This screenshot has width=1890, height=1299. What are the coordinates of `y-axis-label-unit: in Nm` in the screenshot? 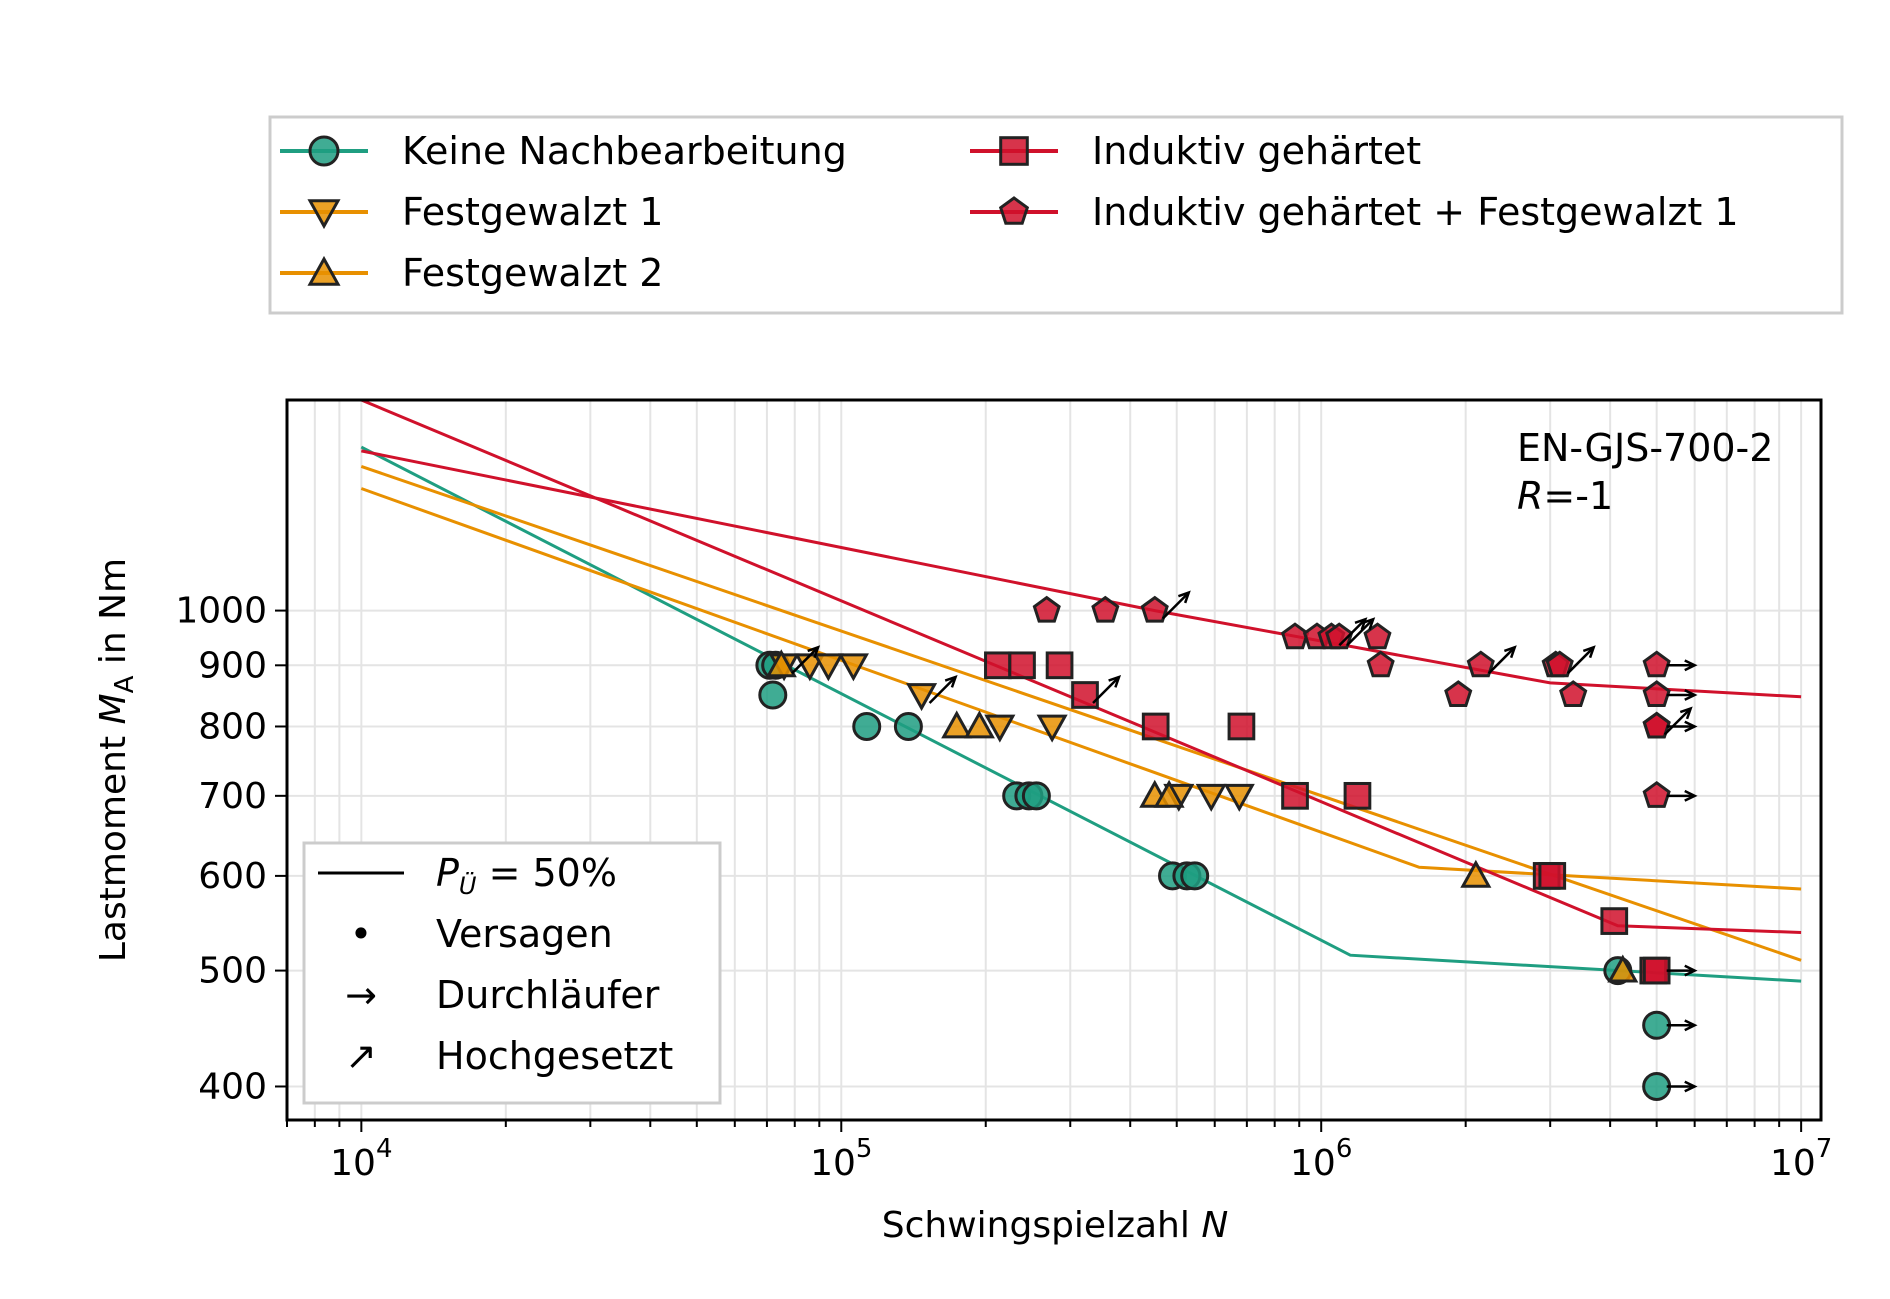 It's located at (113, 611).